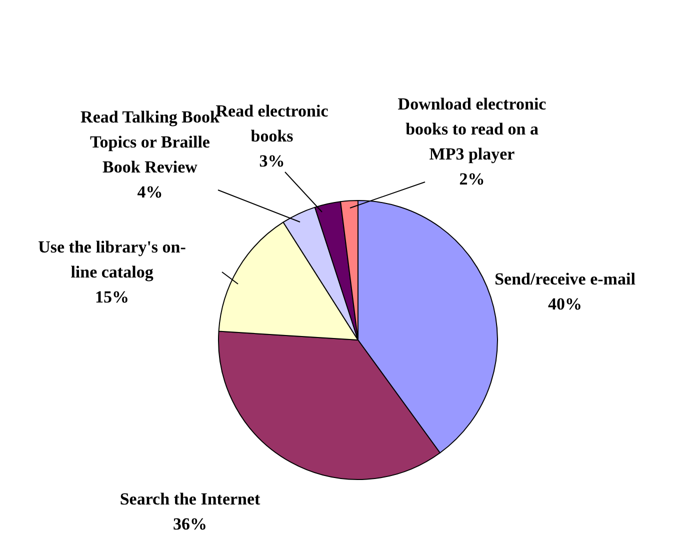  I want to click on slice-label: Send/receive e-mail, so click(565, 278).